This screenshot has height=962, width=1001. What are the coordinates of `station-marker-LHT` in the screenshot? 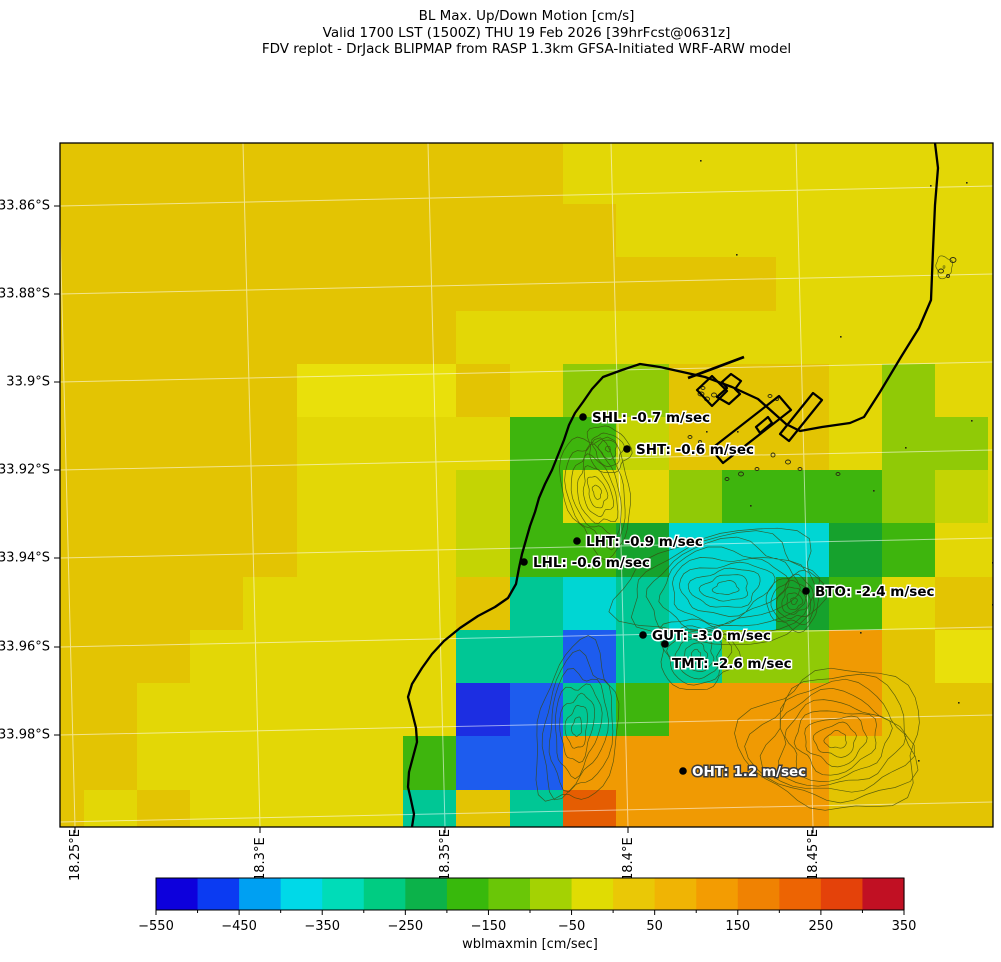 It's located at (577, 541).